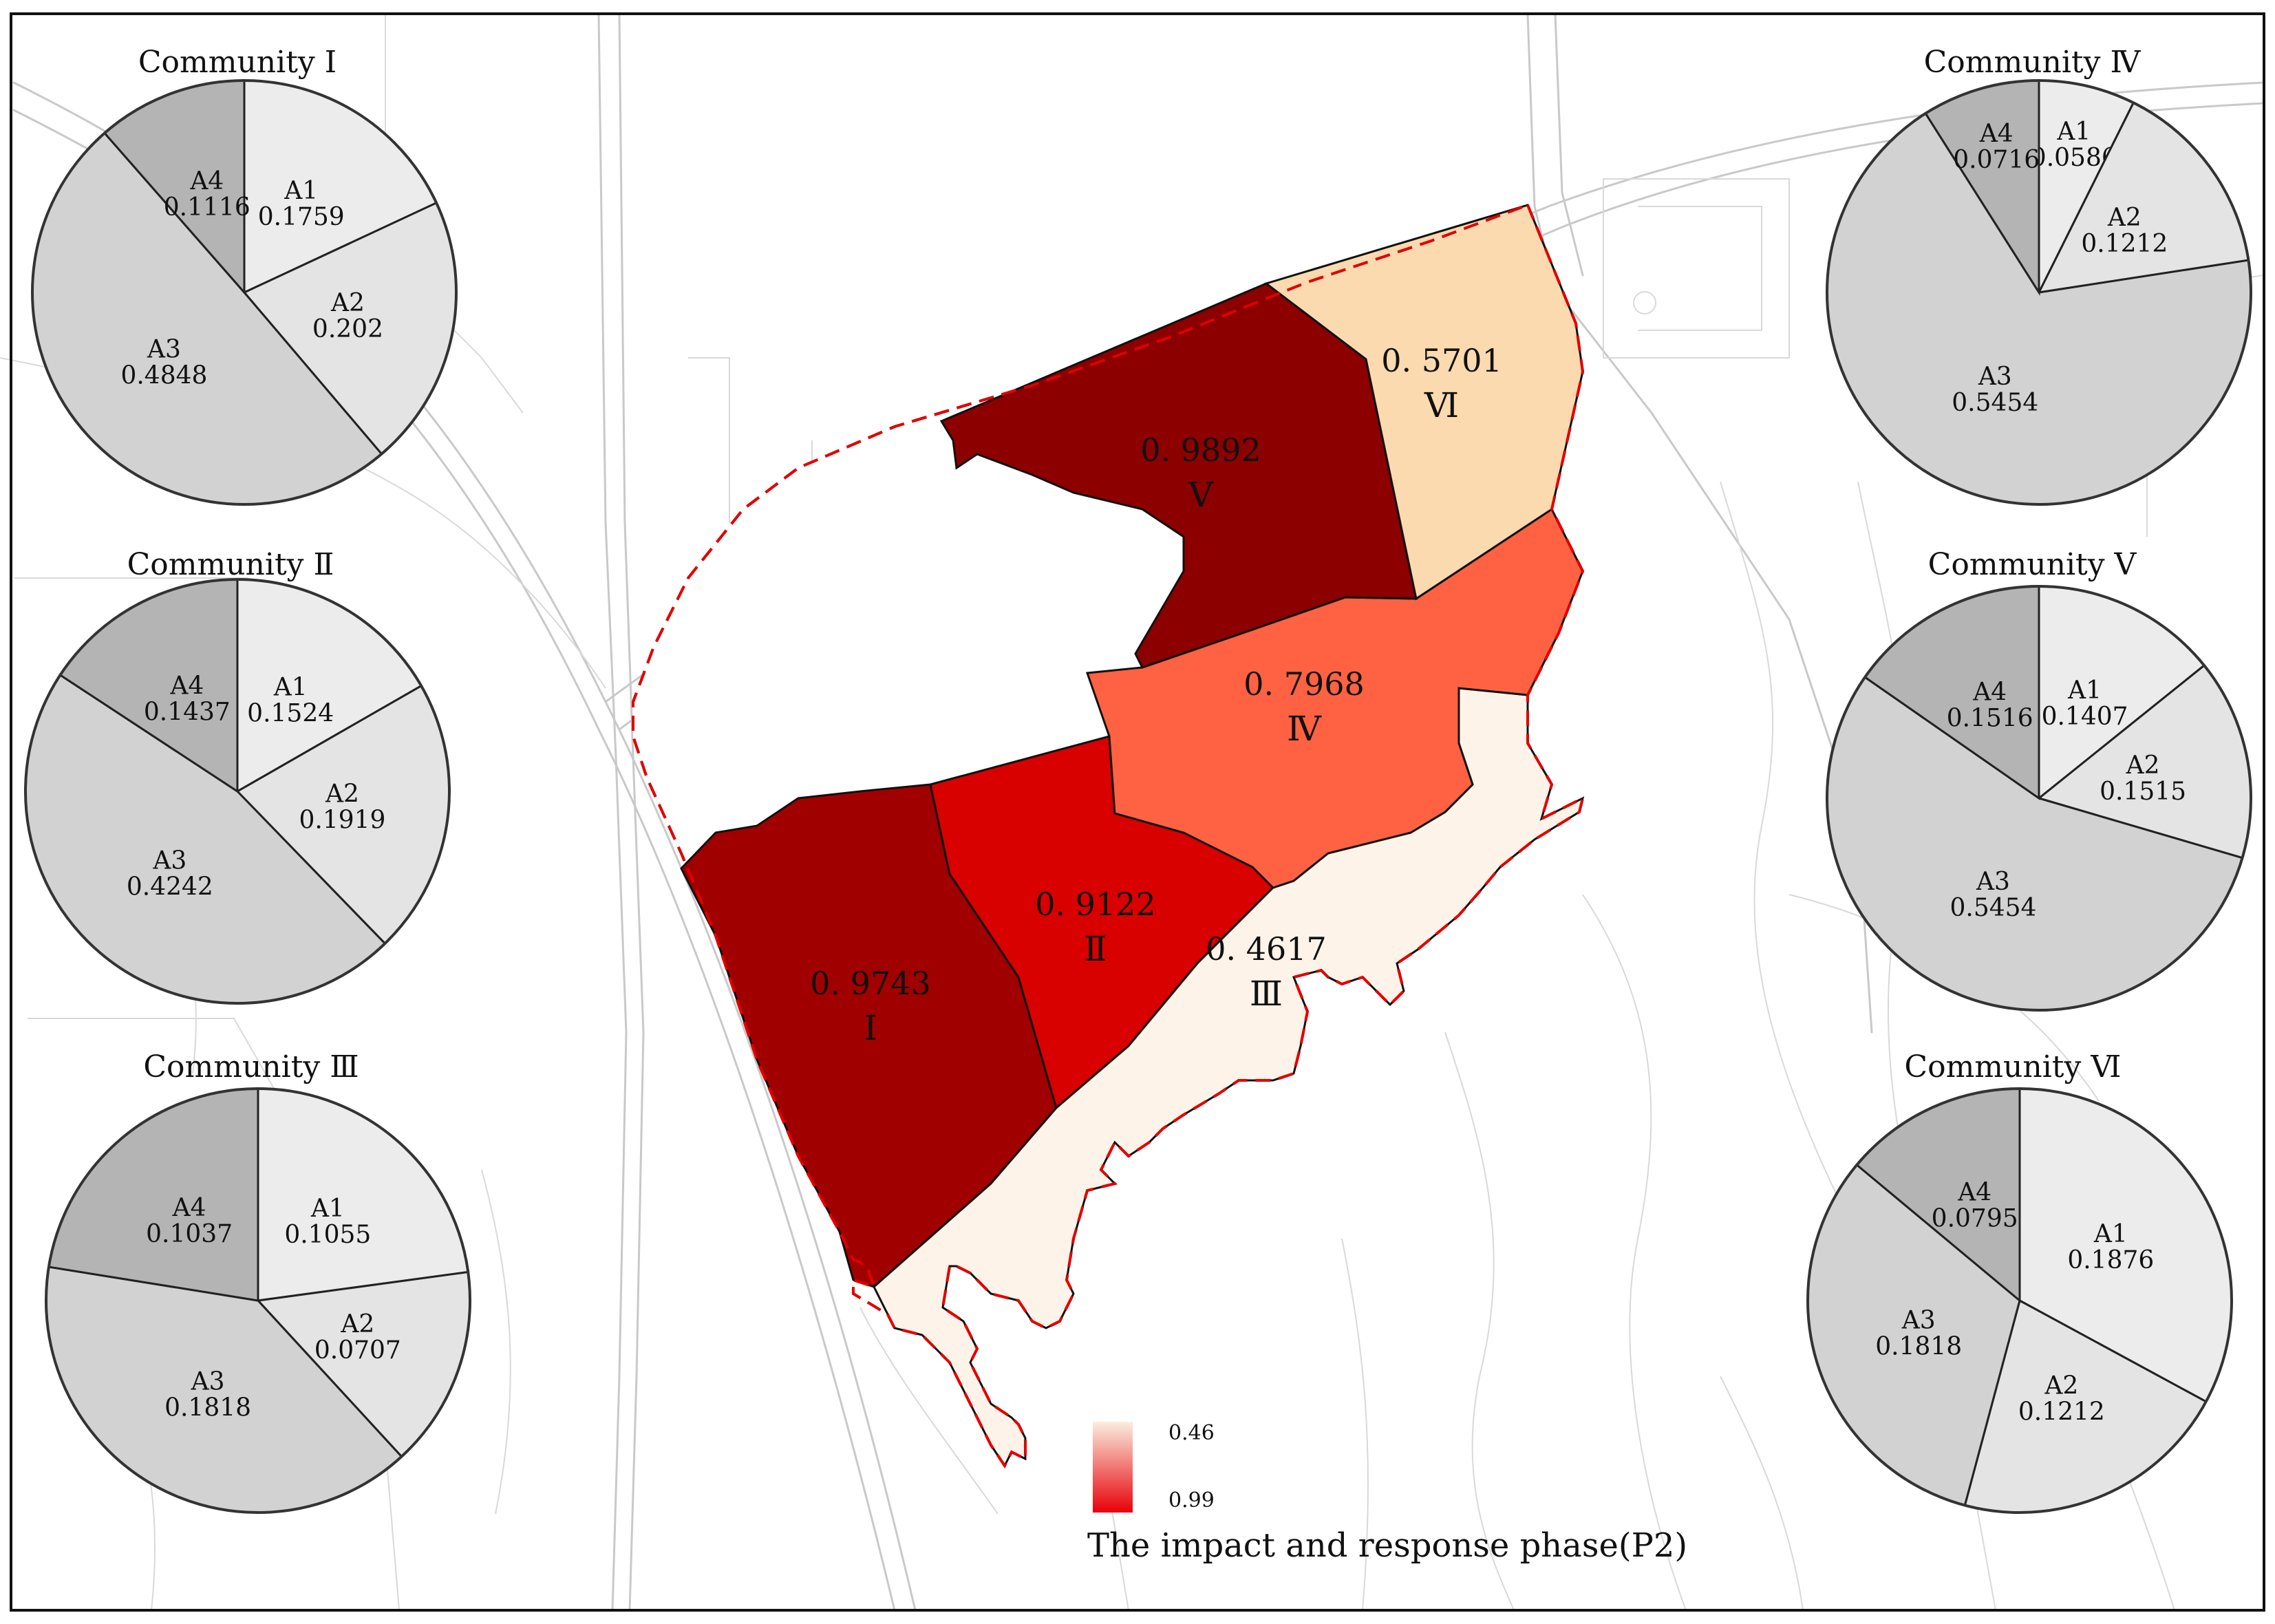 The image size is (2275, 1624). I want to click on community-2-value-a4: 0.1437, so click(187, 712).